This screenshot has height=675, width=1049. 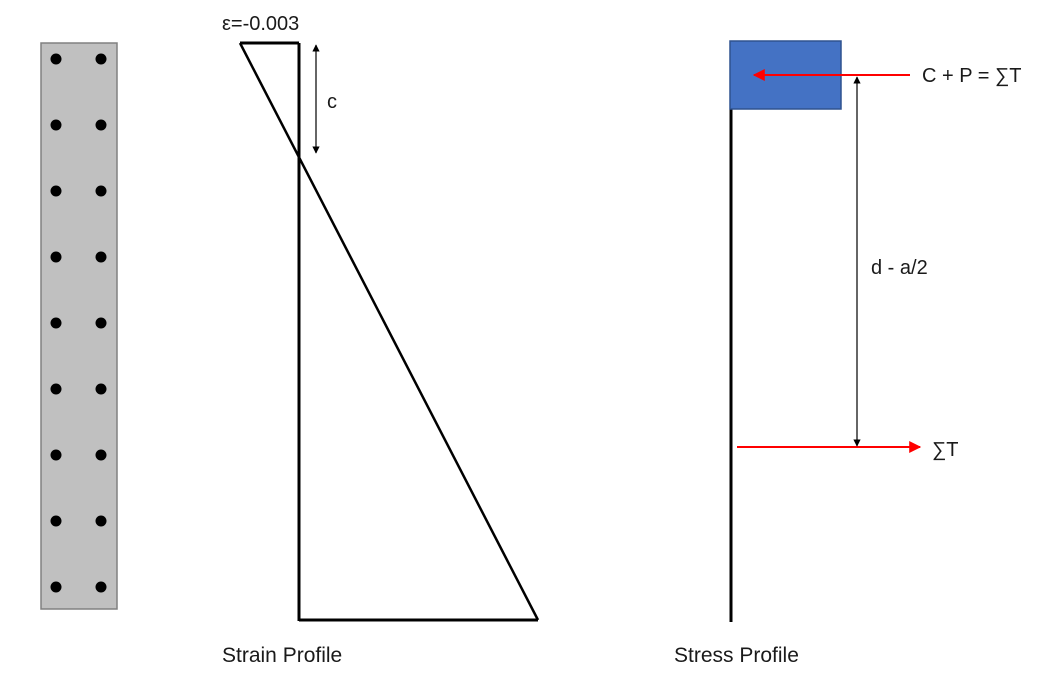 I want to click on neutral-axis-label: c, so click(x=332, y=102).